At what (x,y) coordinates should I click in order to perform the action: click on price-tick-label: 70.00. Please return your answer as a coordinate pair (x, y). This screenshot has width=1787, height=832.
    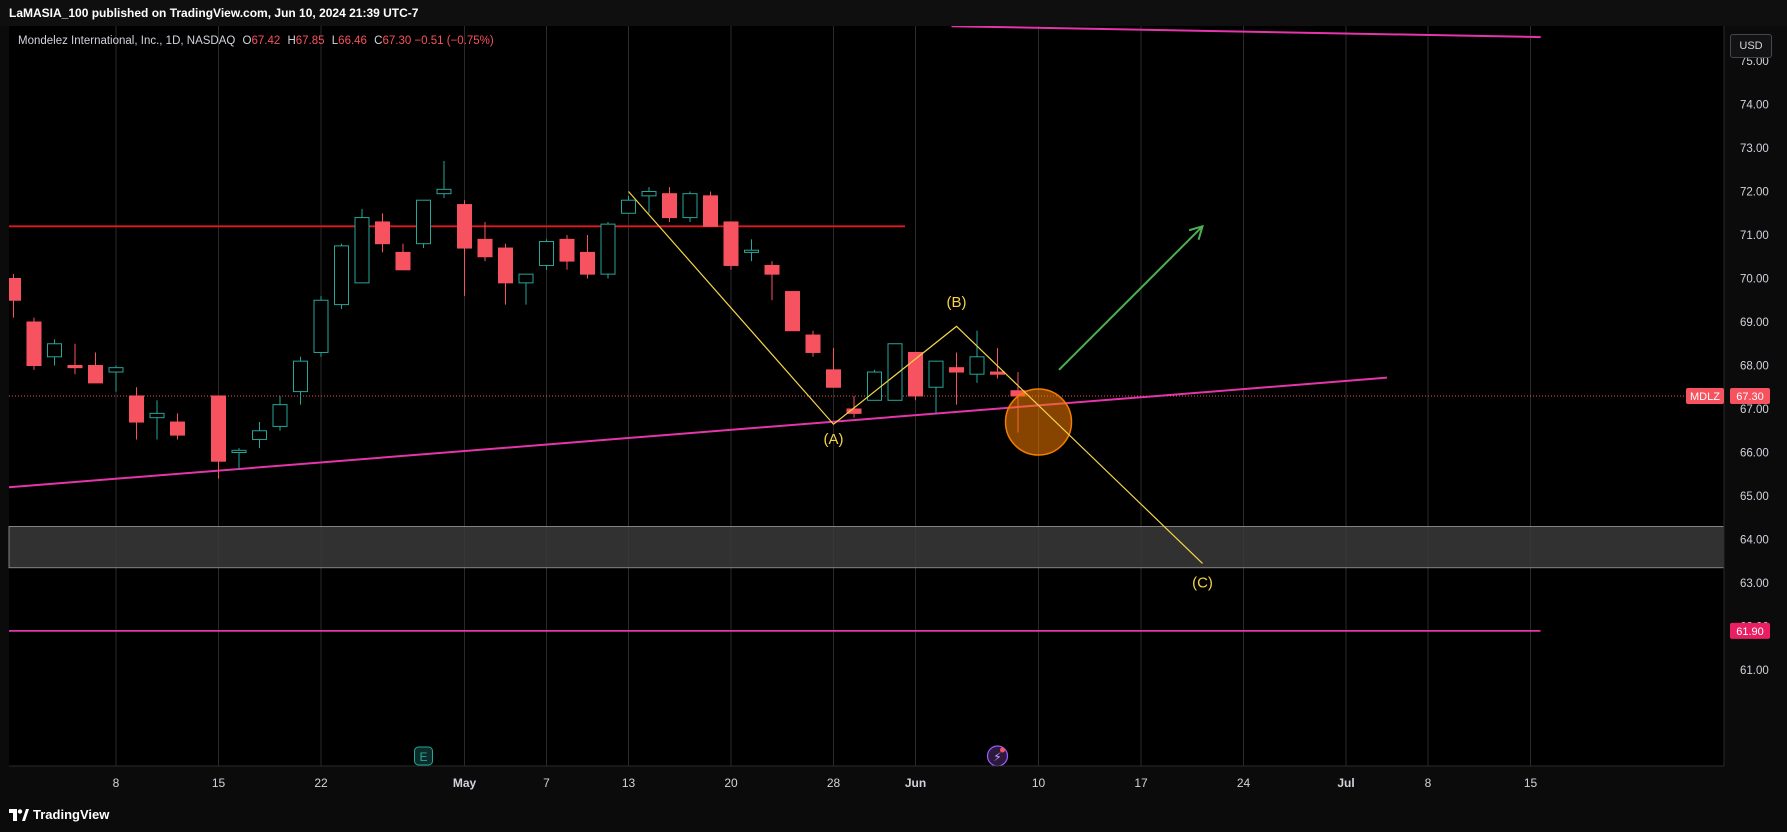
    Looking at the image, I should click on (1754, 280).